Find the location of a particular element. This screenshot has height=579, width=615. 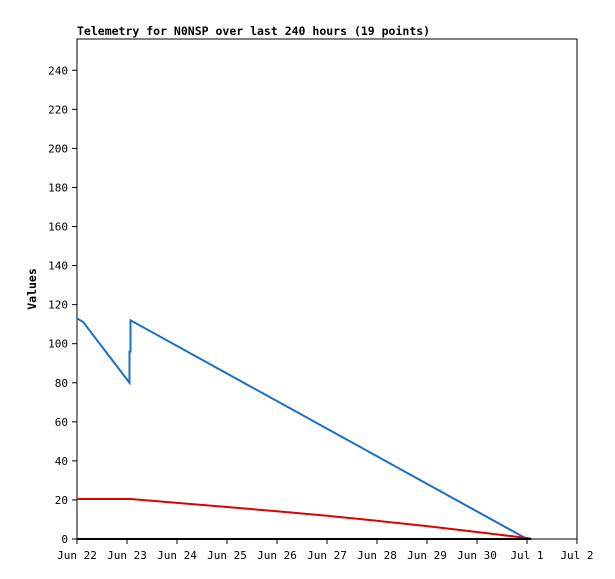

y-tick-label: 60 is located at coordinates (61, 422).